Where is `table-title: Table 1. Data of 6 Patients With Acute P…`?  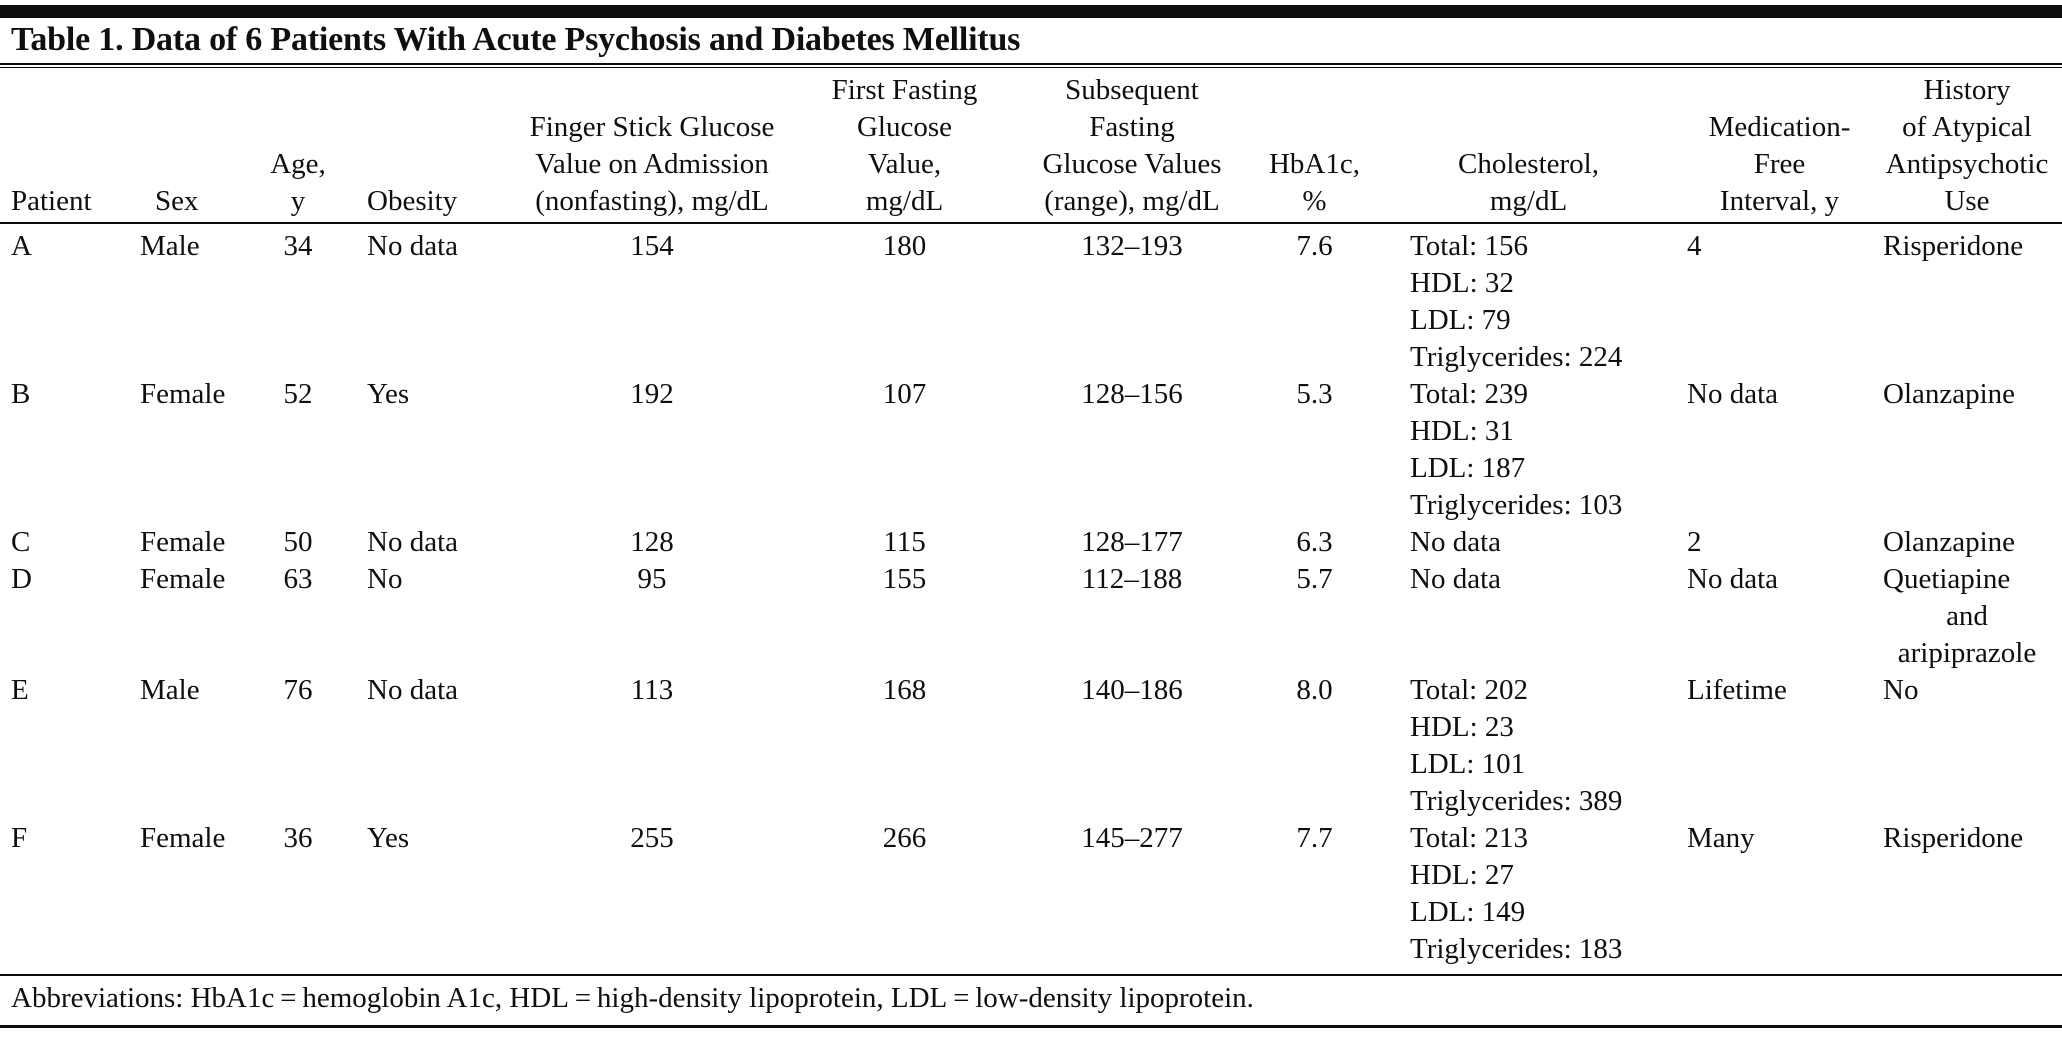 table-title: Table 1. Data of 6 Patients With Acute P… is located at coordinates (516, 39).